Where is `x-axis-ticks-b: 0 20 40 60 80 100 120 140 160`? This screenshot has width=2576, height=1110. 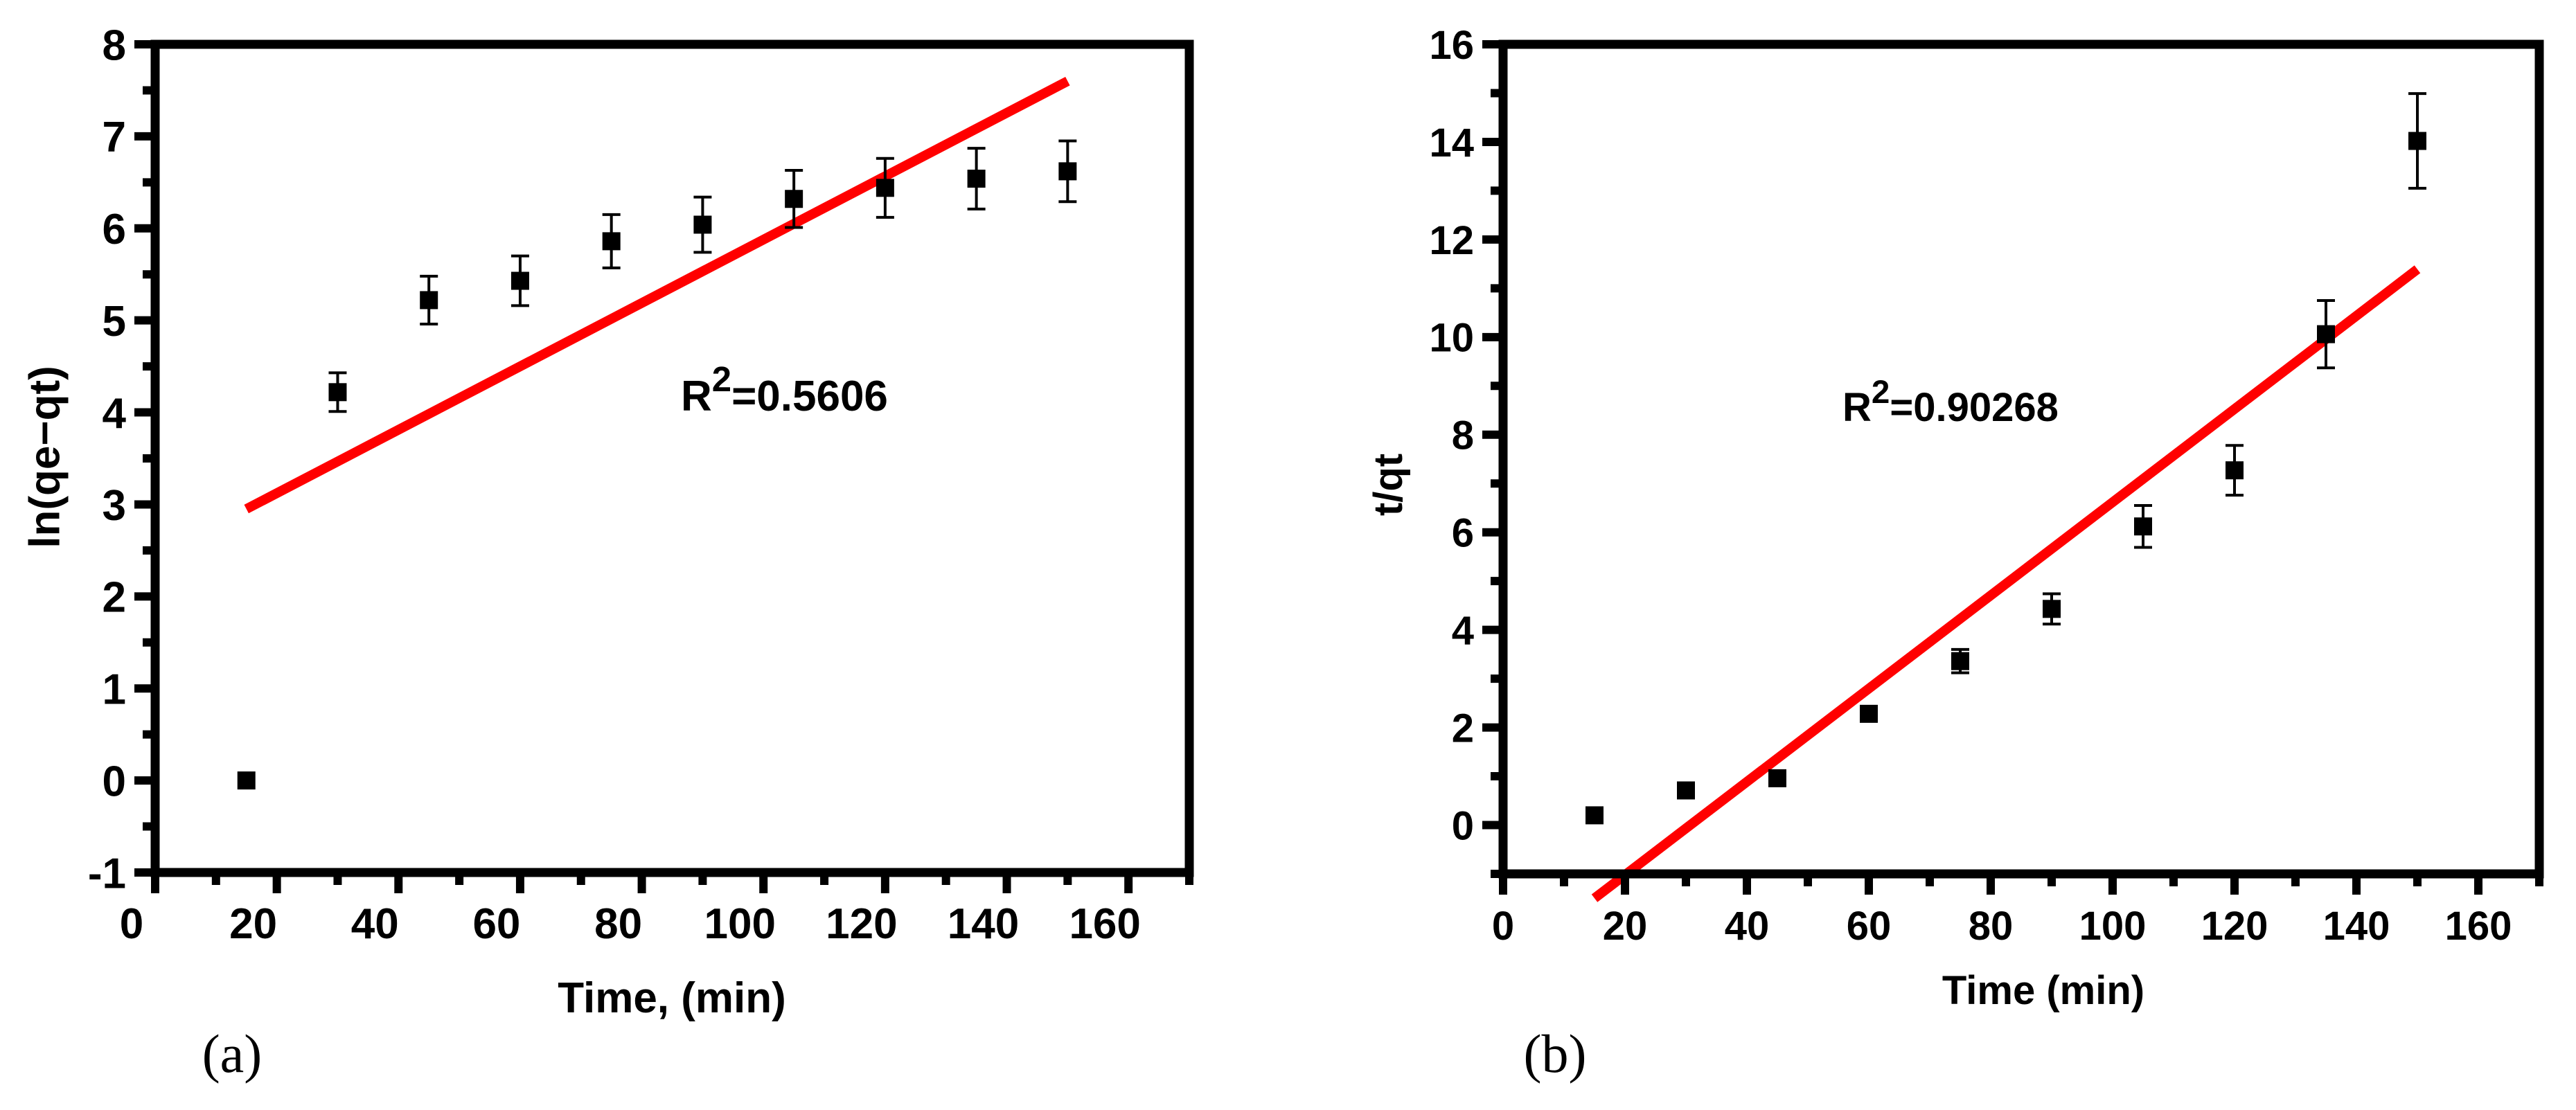
x-axis-ticks-b: 0 20 40 60 80 100 120 140 160 is located at coordinates (2017, 911).